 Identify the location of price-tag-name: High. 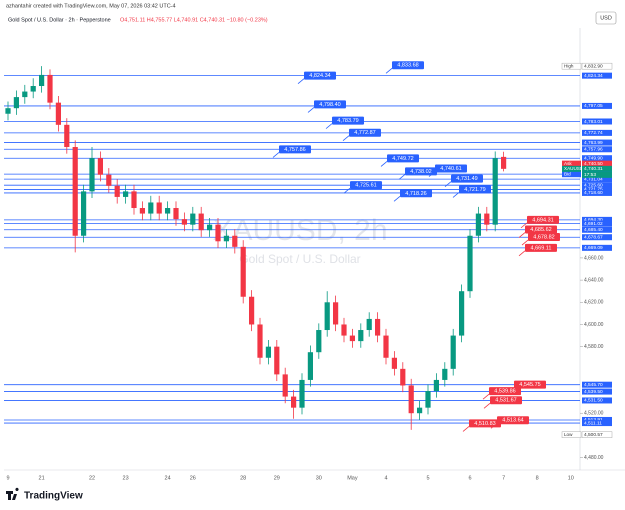
(569, 65).